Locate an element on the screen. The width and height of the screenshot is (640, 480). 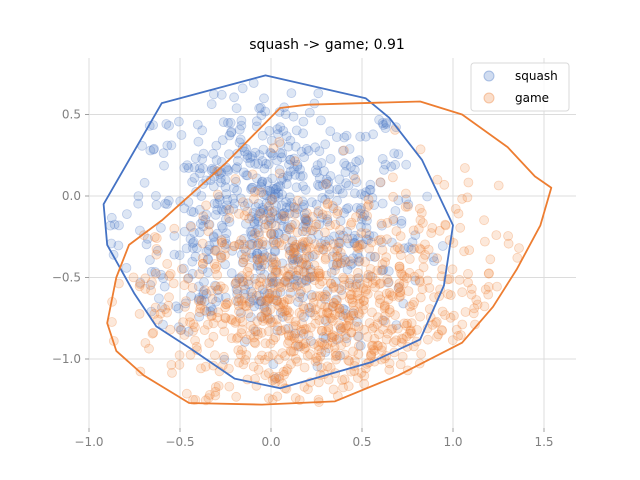
y-tick-label: −0.5 is located at coordinates (66, 278).